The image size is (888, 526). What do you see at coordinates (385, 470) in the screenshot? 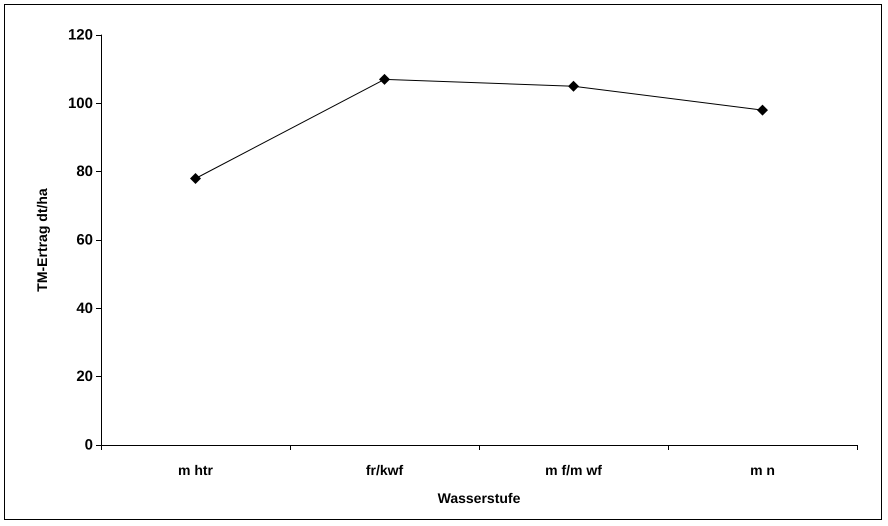
I see `x-tick-label: fr/kwf` at bounding box center [385, 470].